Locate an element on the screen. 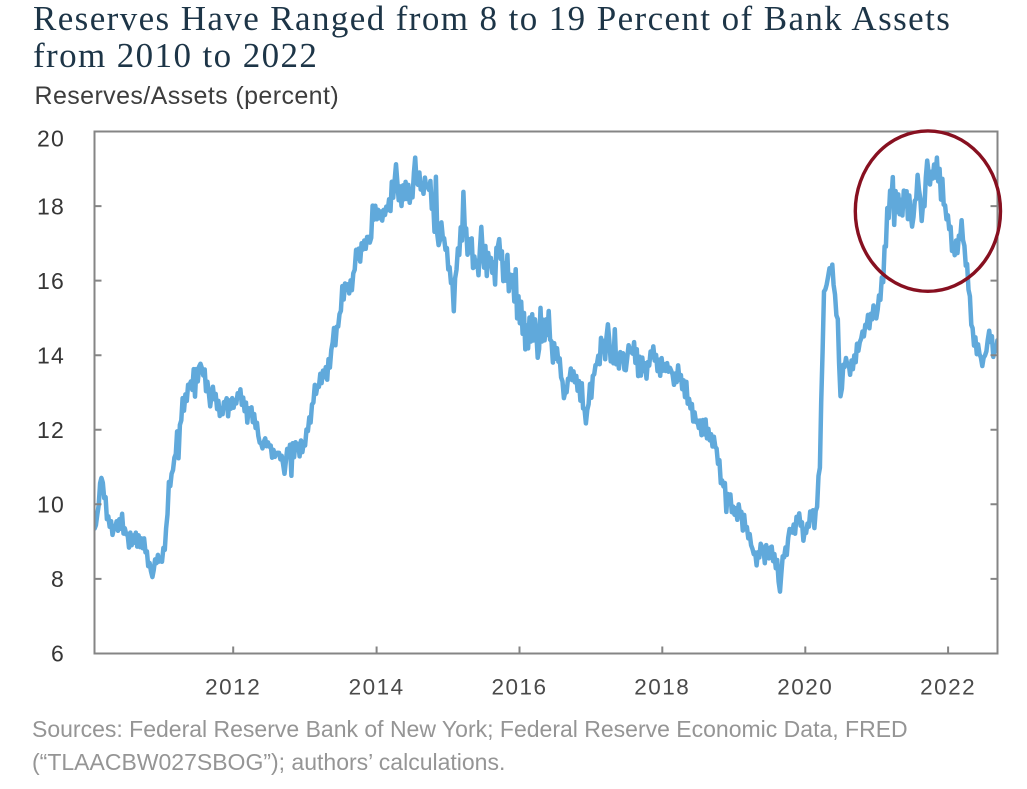  svg-text: 2020 is located at coordinates (805, 687).